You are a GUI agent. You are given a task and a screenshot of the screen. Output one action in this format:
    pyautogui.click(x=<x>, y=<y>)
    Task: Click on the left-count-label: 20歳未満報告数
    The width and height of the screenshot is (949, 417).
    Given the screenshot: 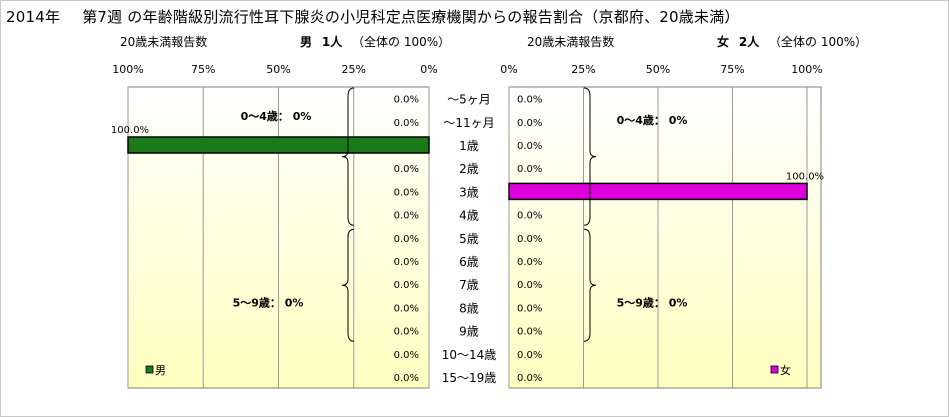 What is the action you would take?
    pyautogui.click(x=164, y=42)
    